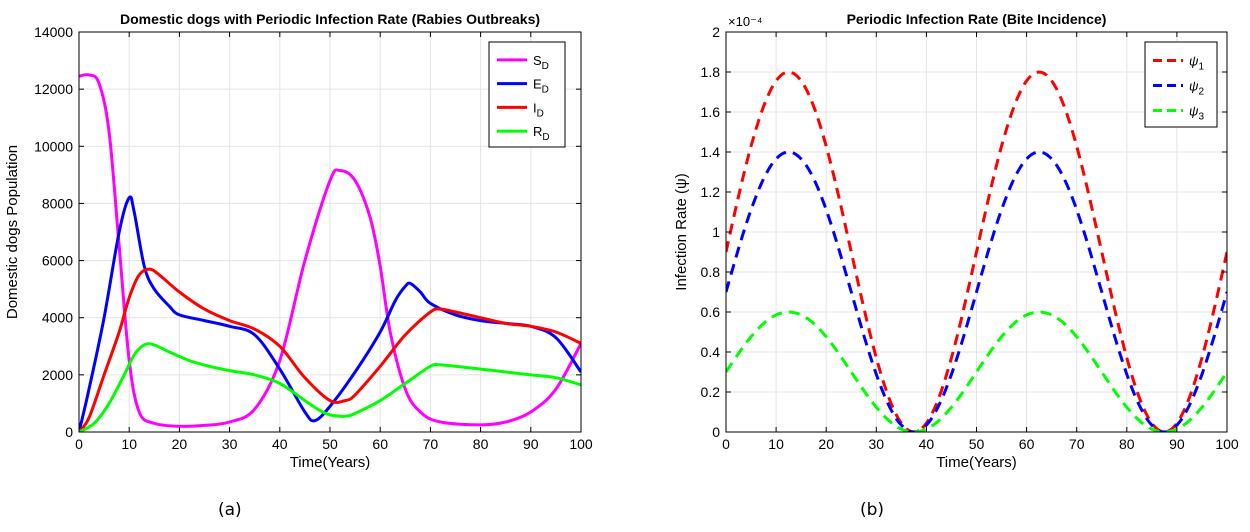 The height and width of the screenshot is (532, 1250). I want to click on y-tick-label: 10000, so click(53, 146).